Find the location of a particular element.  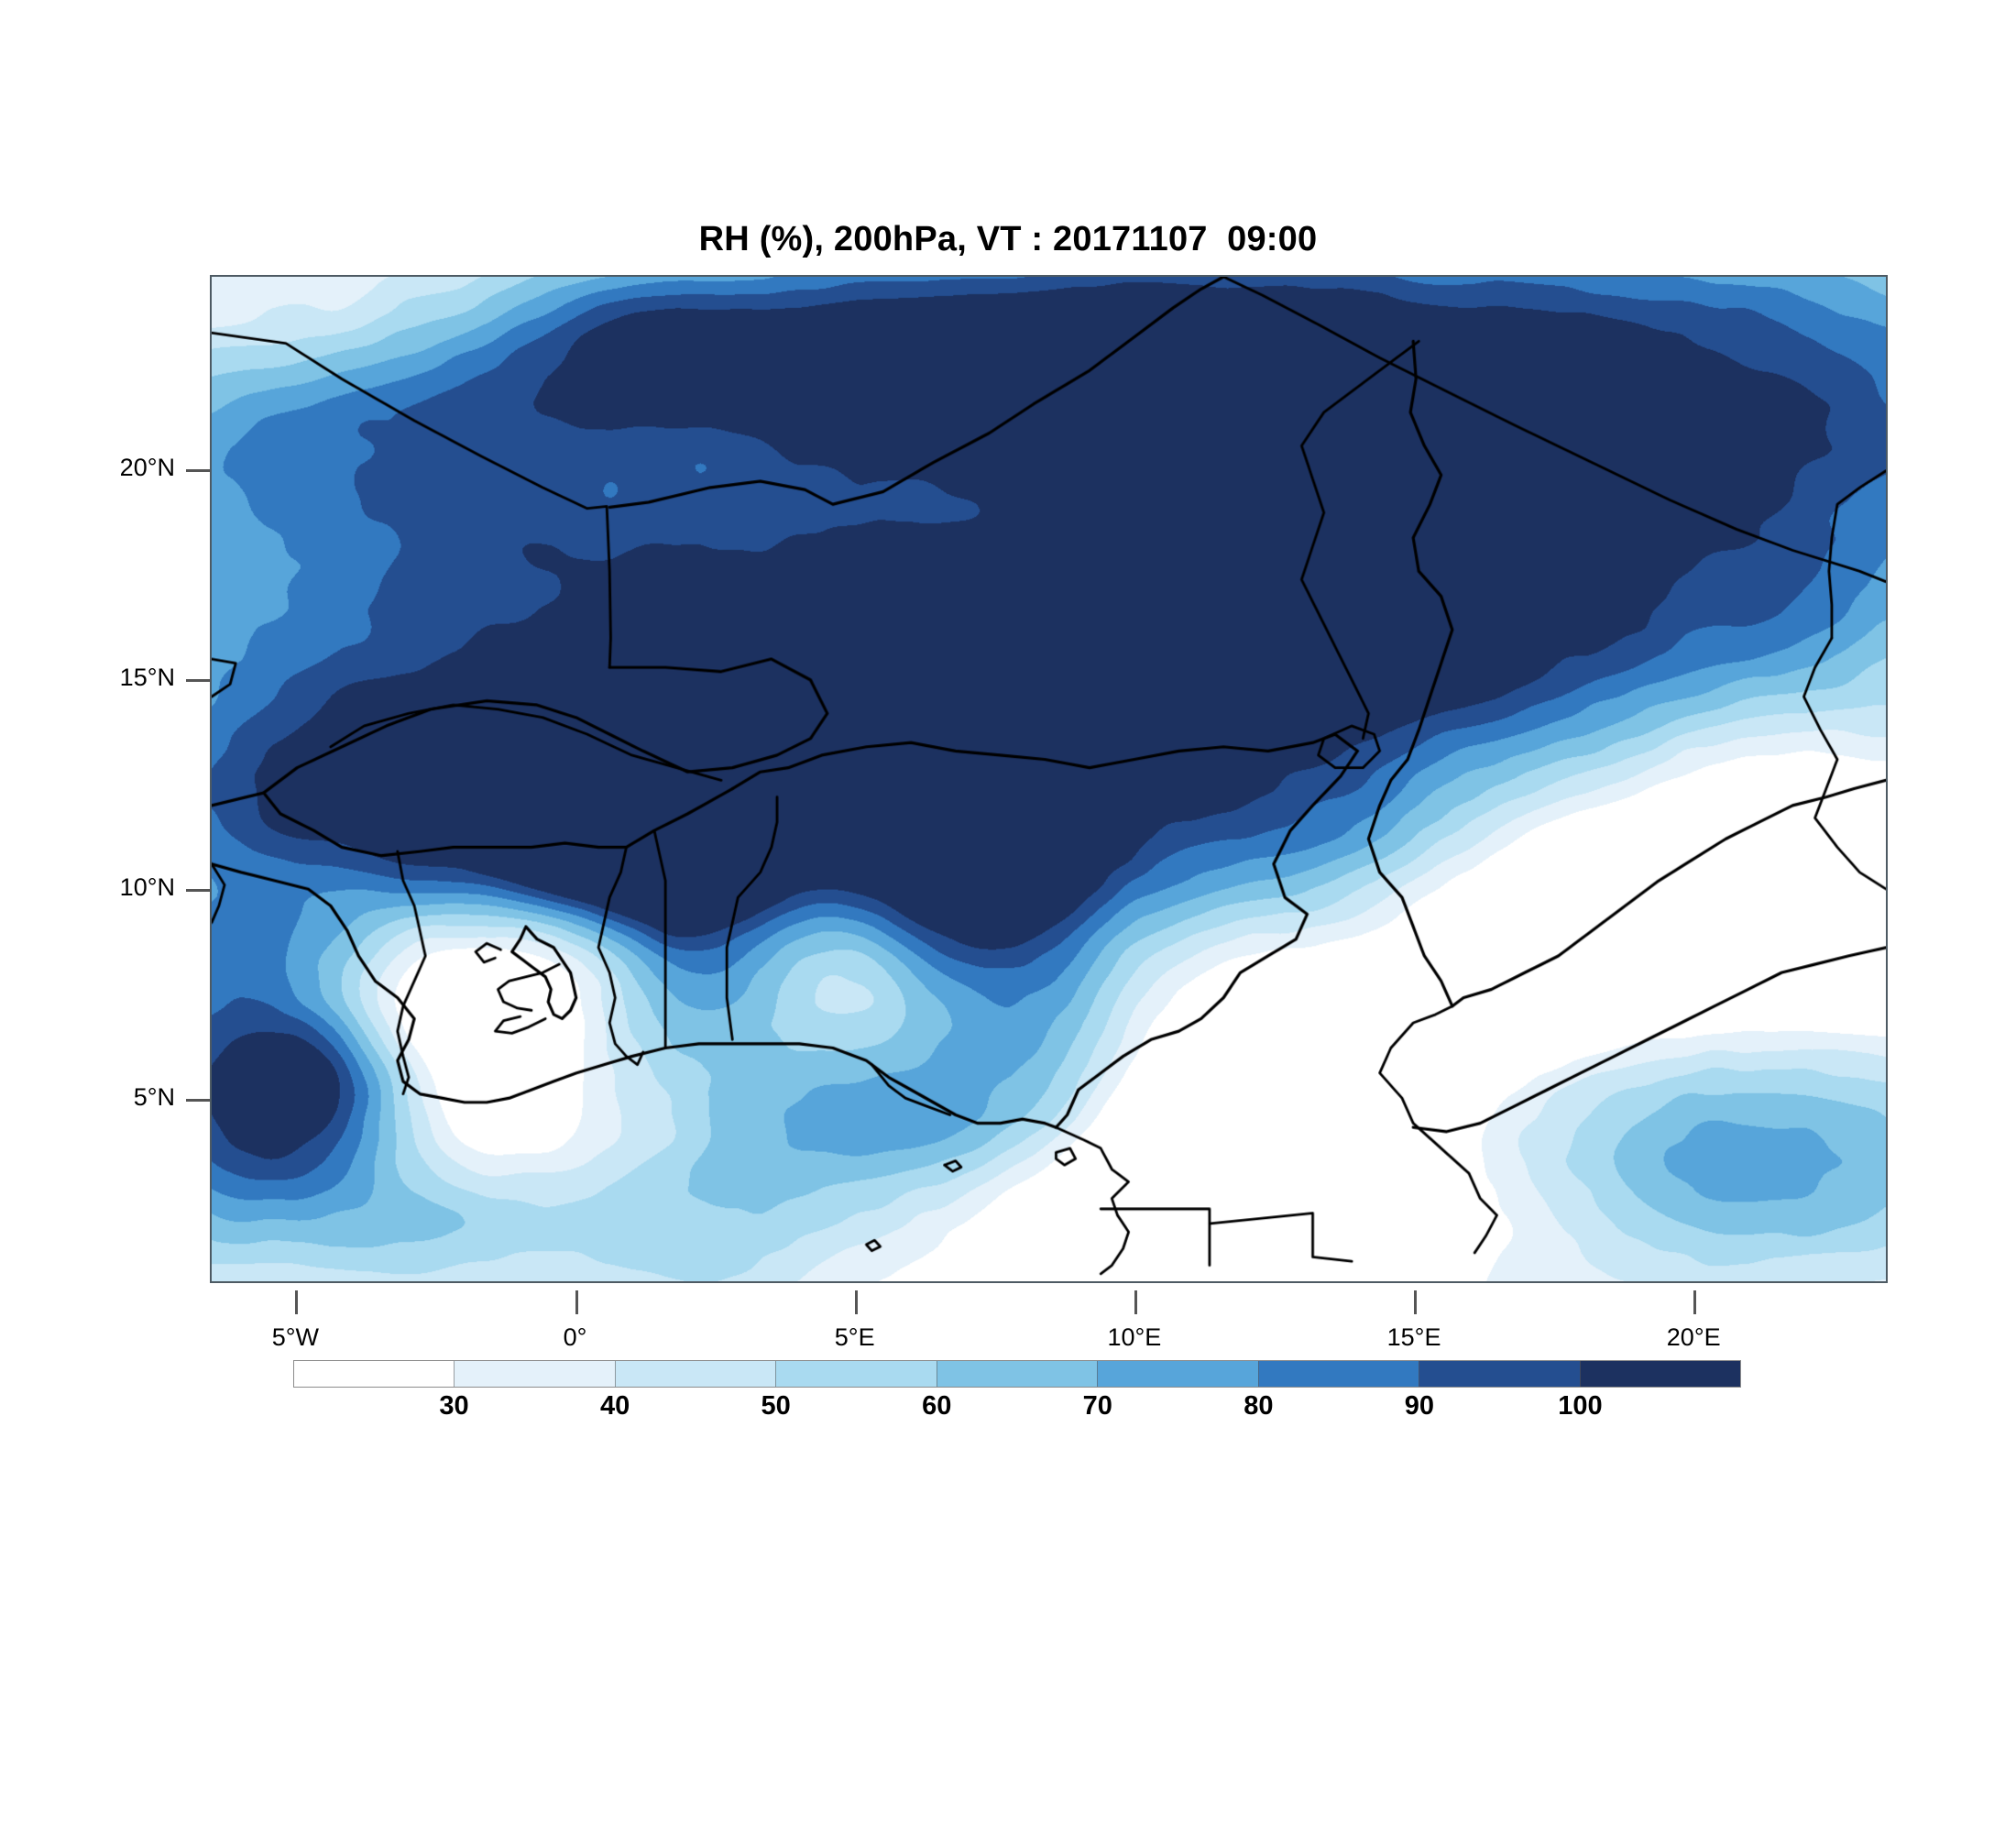

colorbar-tick-label: 30 is located at coordinates (454, 1406).